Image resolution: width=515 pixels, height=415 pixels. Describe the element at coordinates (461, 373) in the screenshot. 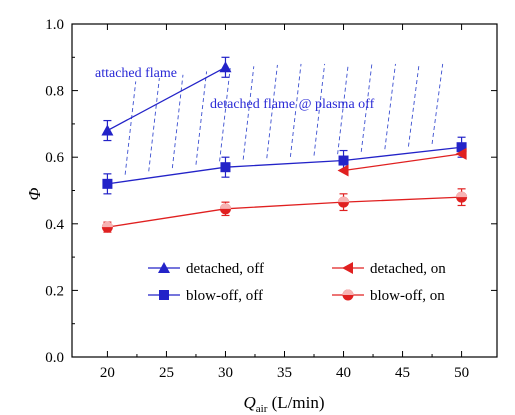

I see `x-tick-label: 50` at that location.